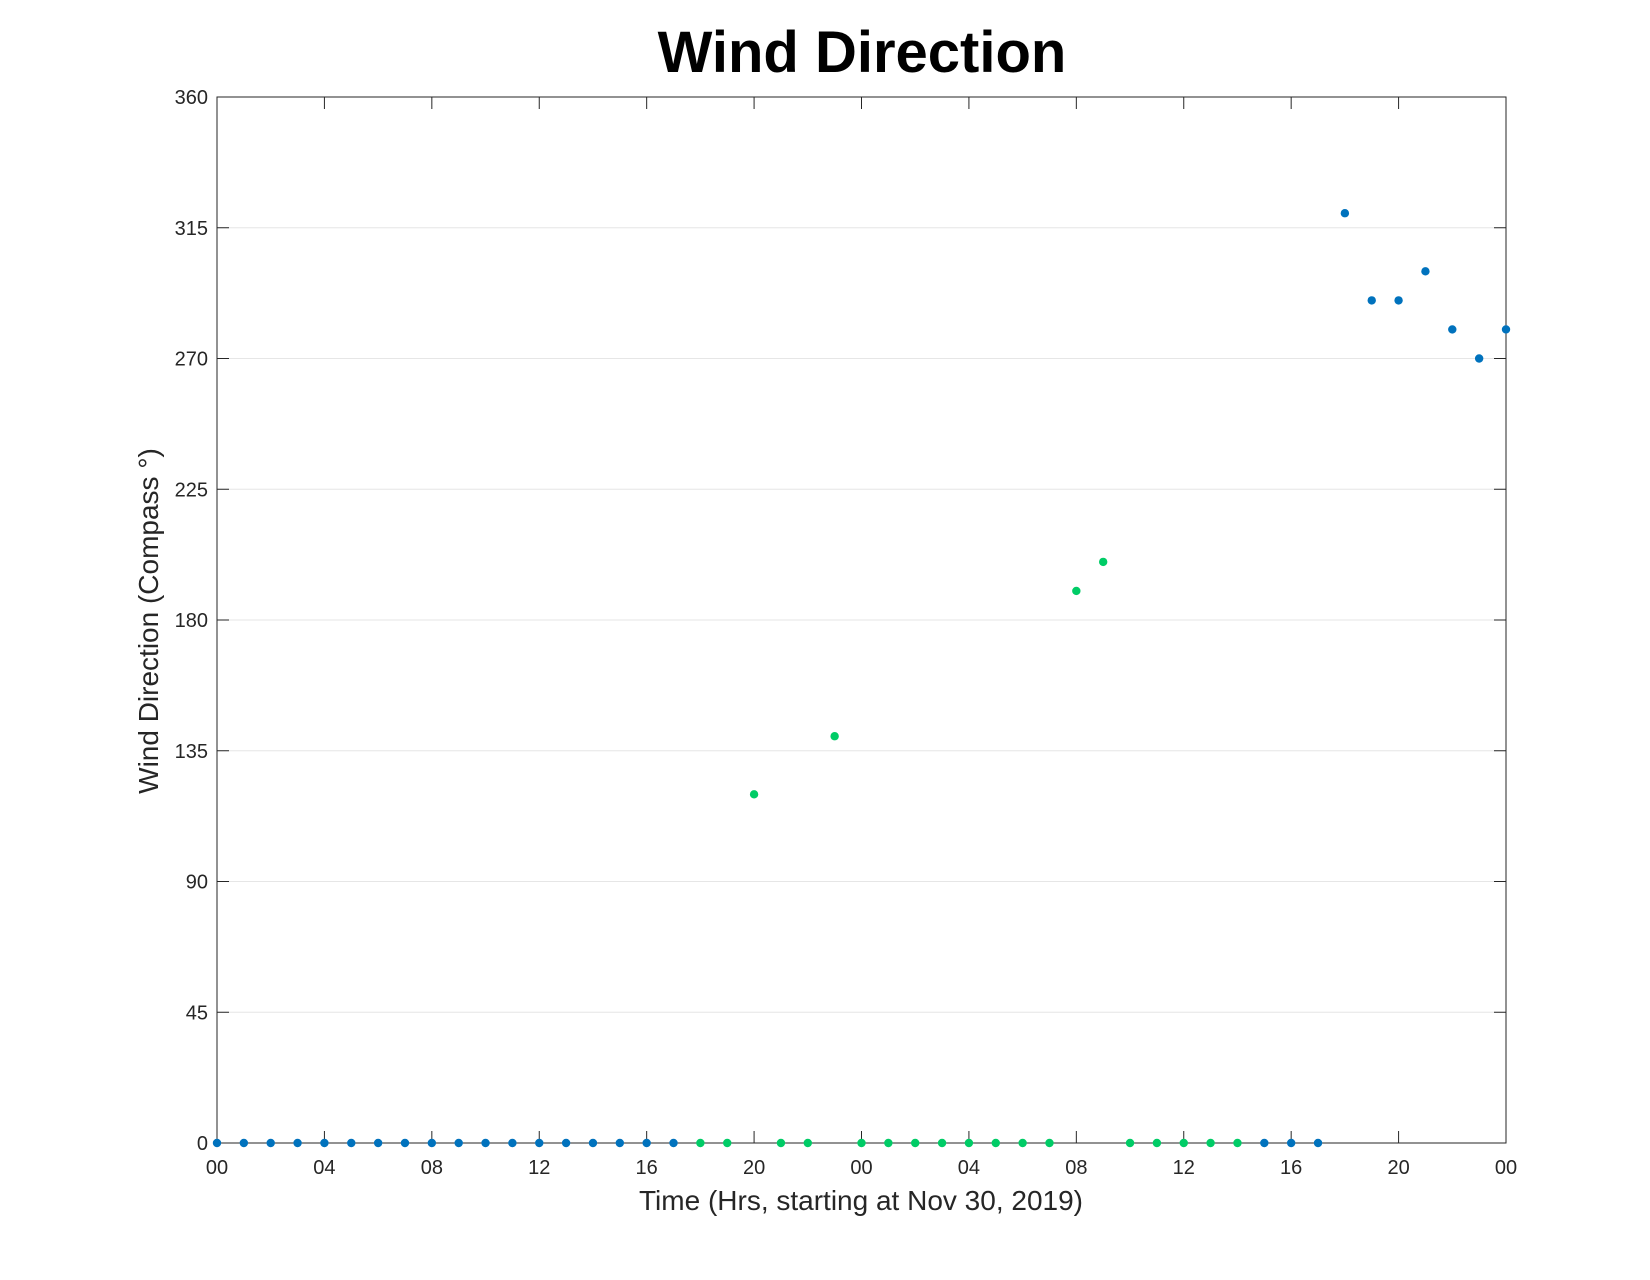 The width and height of the screenshot is (1650, 1280). I want to click on y-tick-label: 225, so click(191, 490).